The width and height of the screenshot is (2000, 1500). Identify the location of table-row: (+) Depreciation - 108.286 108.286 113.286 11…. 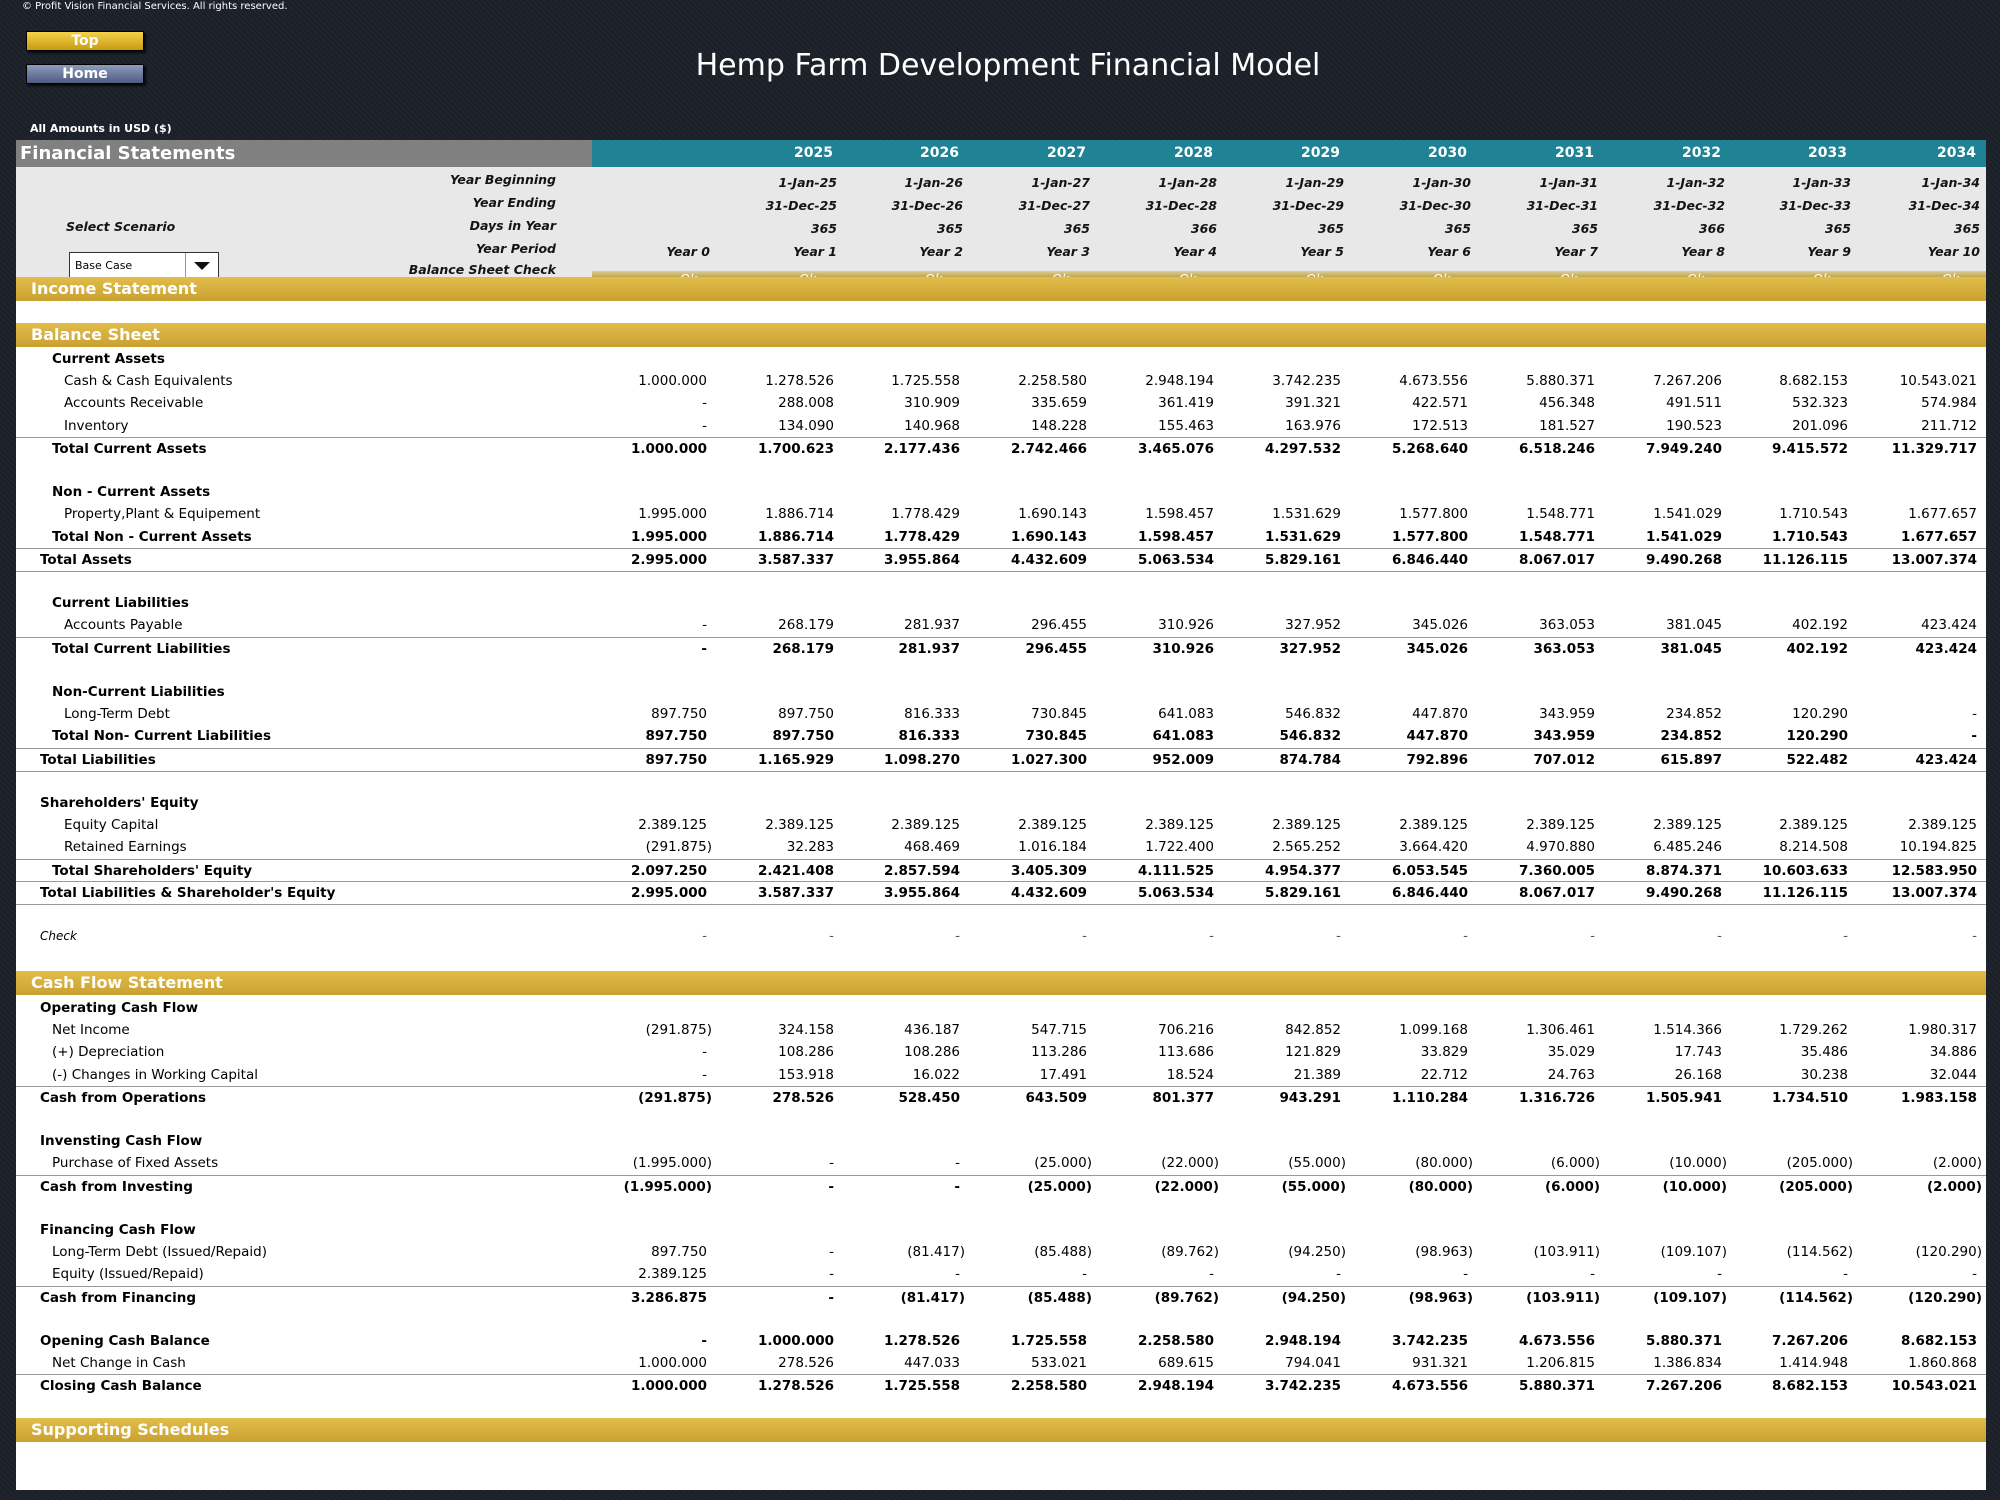
(1001, 1052).